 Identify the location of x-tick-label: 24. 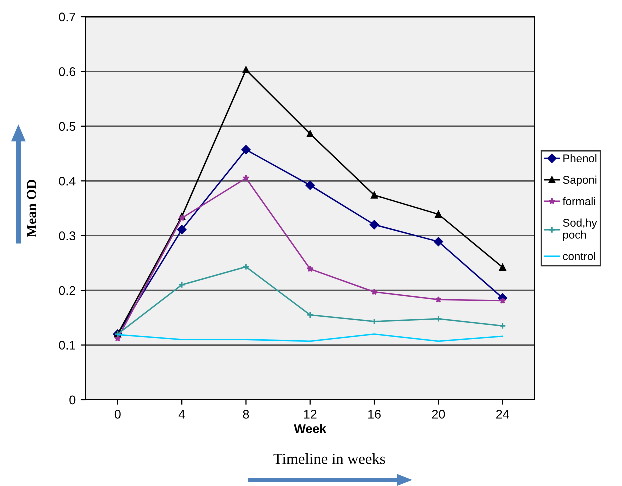
(503, 414).